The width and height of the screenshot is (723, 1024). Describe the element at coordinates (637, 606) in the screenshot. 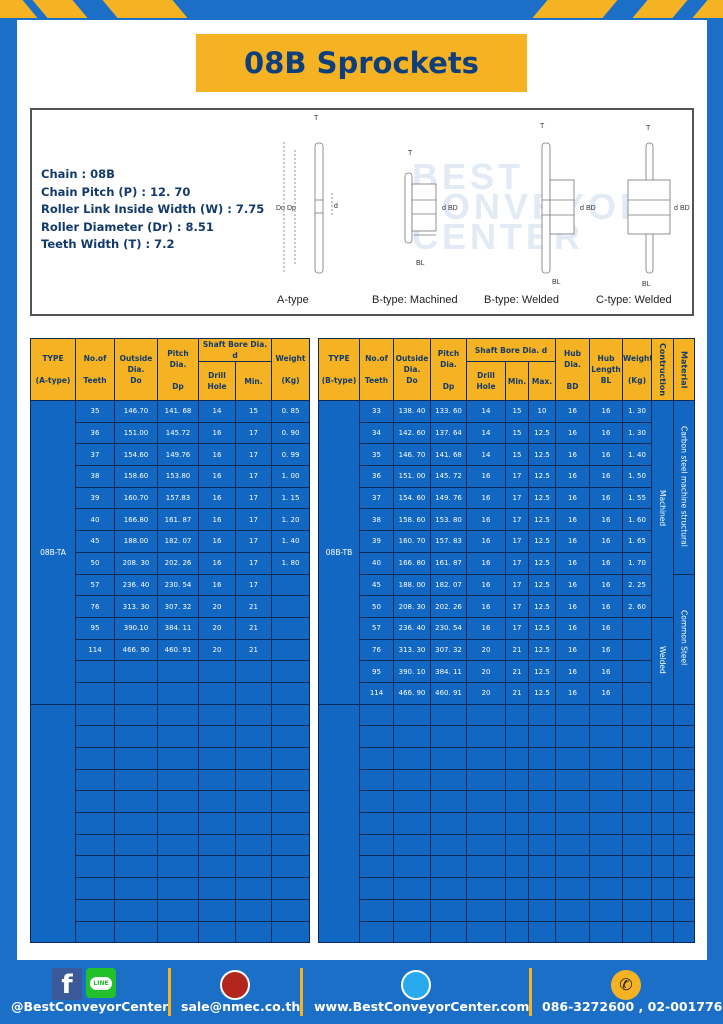

I see `cell-weight: 2. 60` at that location.